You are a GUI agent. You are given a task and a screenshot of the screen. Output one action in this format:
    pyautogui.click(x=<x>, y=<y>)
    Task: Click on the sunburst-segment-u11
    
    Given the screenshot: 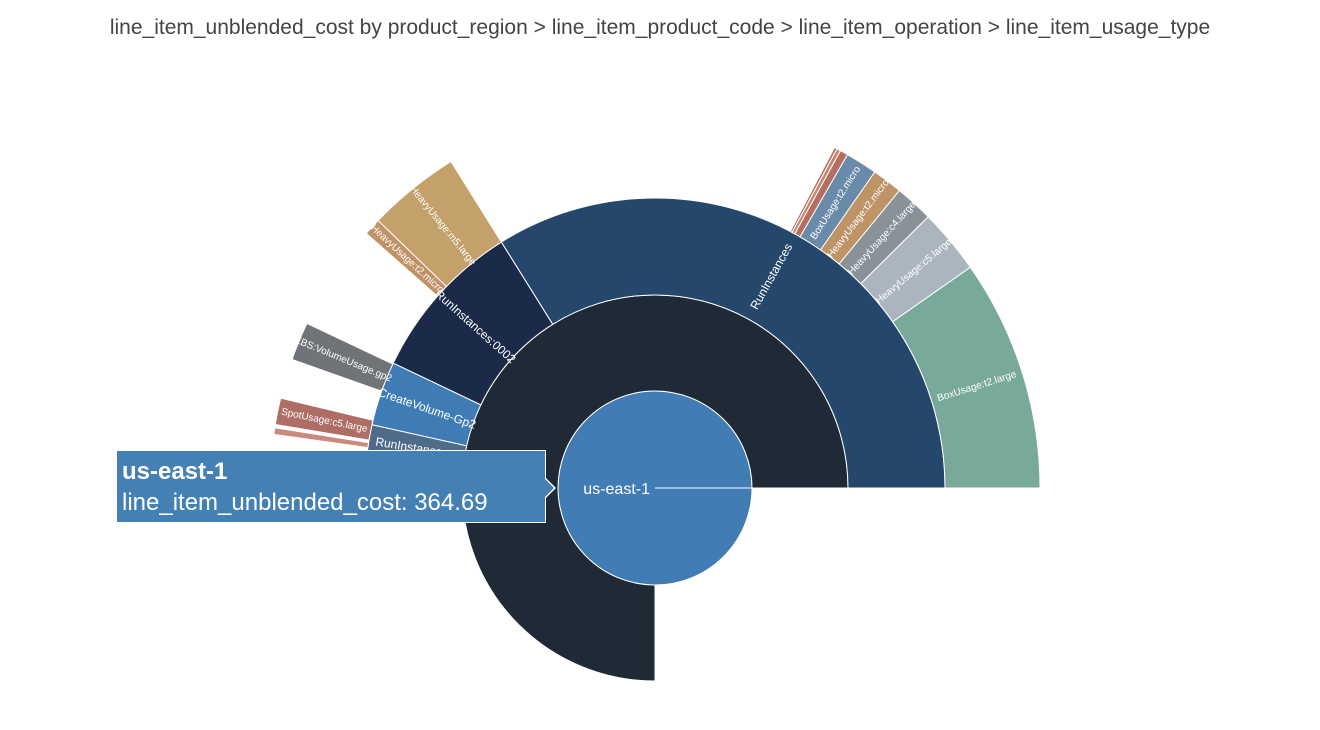 What is the action you would take?
    pyautogui.click(x=342, y=357)
    